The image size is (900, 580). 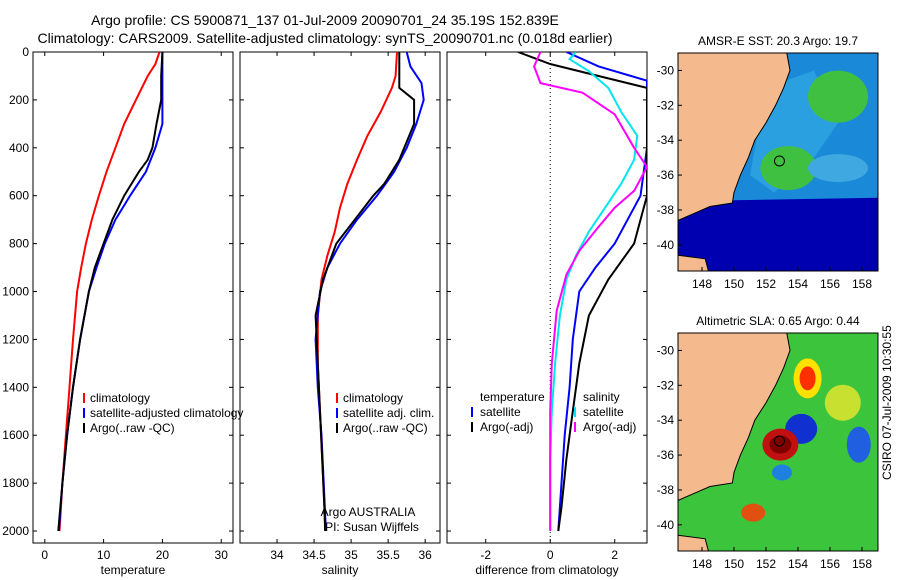 I want to click on y-tick-label: 0, so click(x=25, y=52).